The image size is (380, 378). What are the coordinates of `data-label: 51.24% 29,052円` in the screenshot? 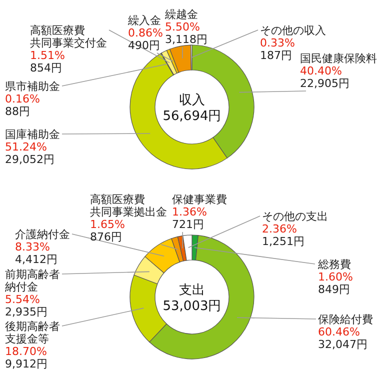 It's located at (29, 153).